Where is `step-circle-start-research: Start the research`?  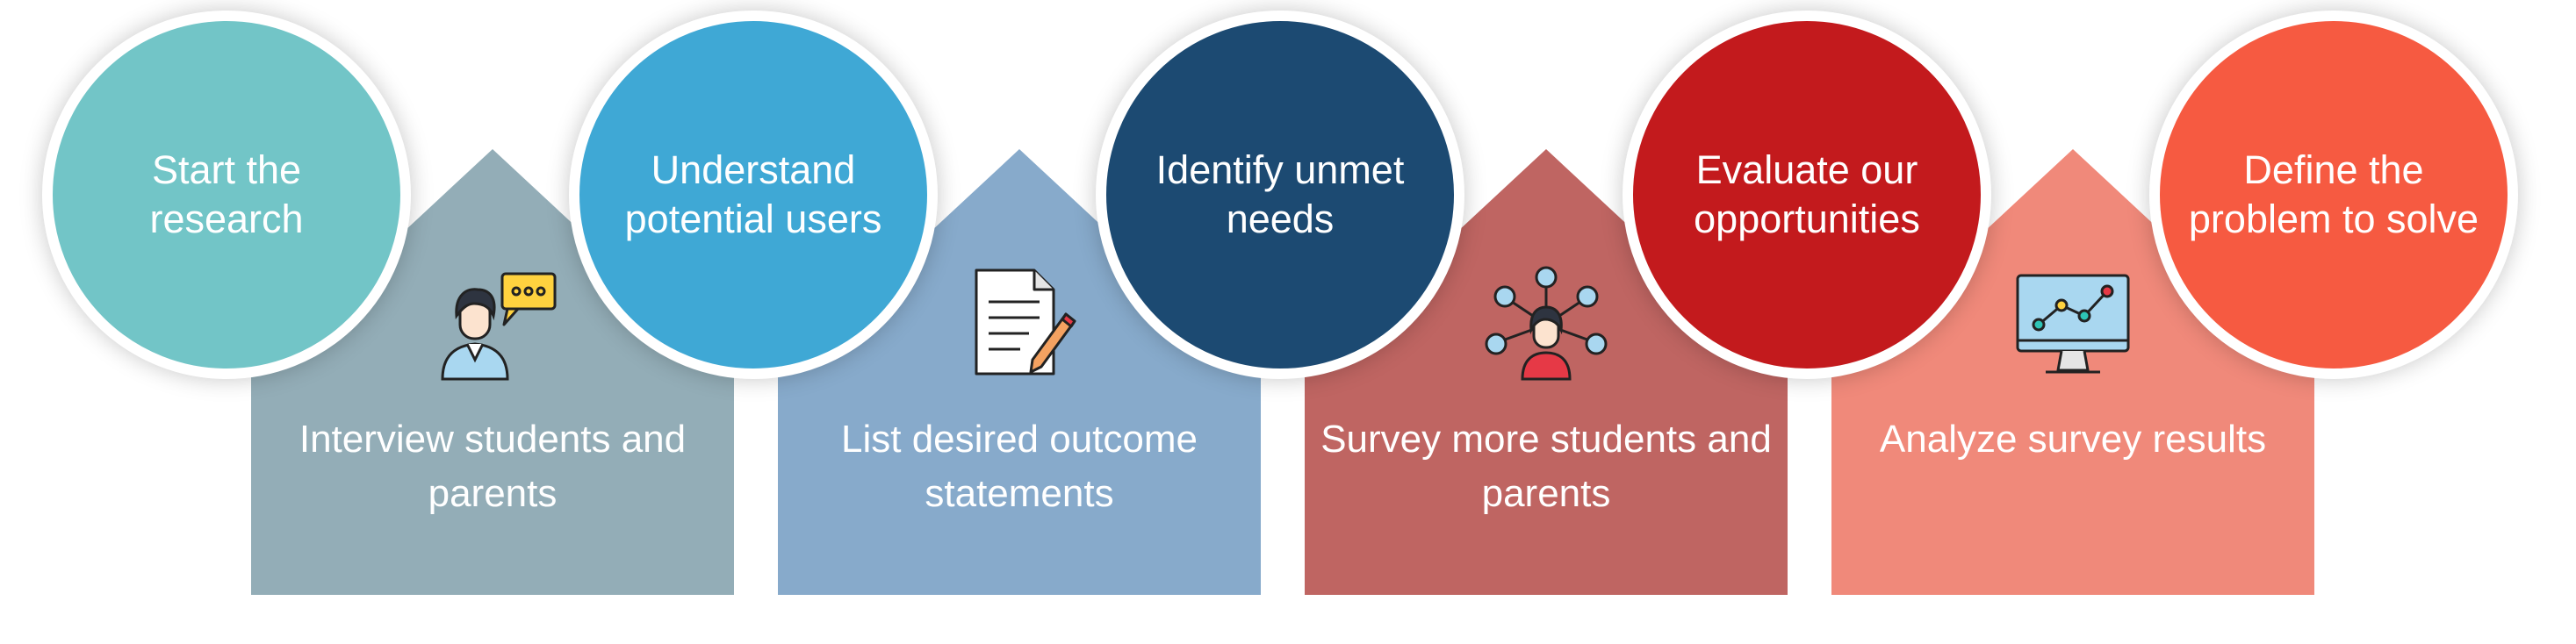 step-circle-start-research: Start the research is located at coordinates (226, 195).